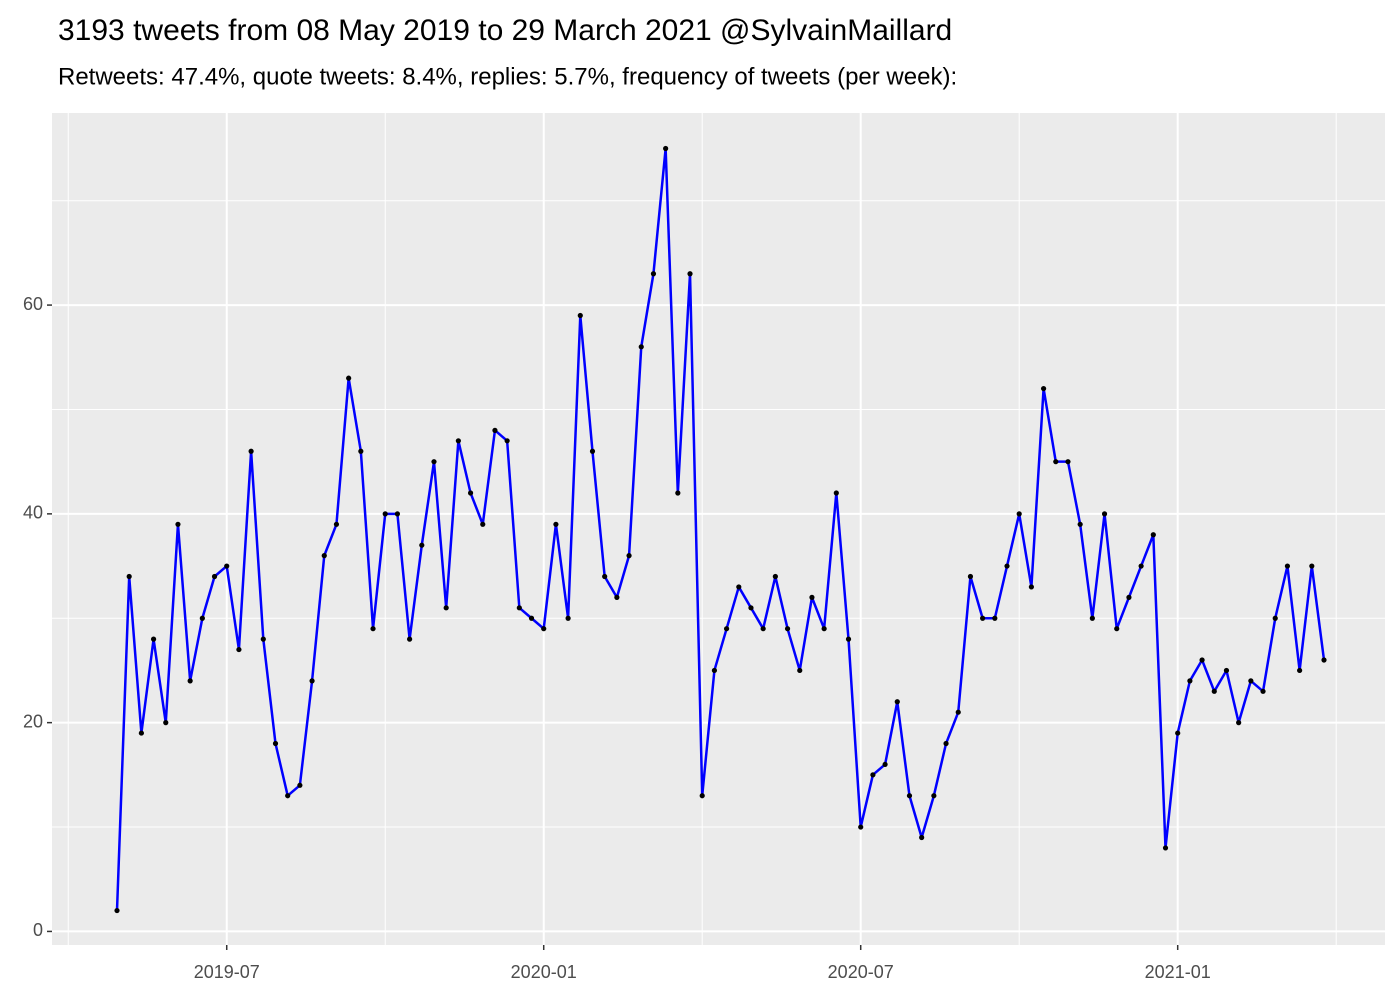 This screenshot has height=1000, width=1400. What do you see at coordinates (33, 304) in the screenshot?
I see `y-tick-label: 60` at bounding box center [33, 304].